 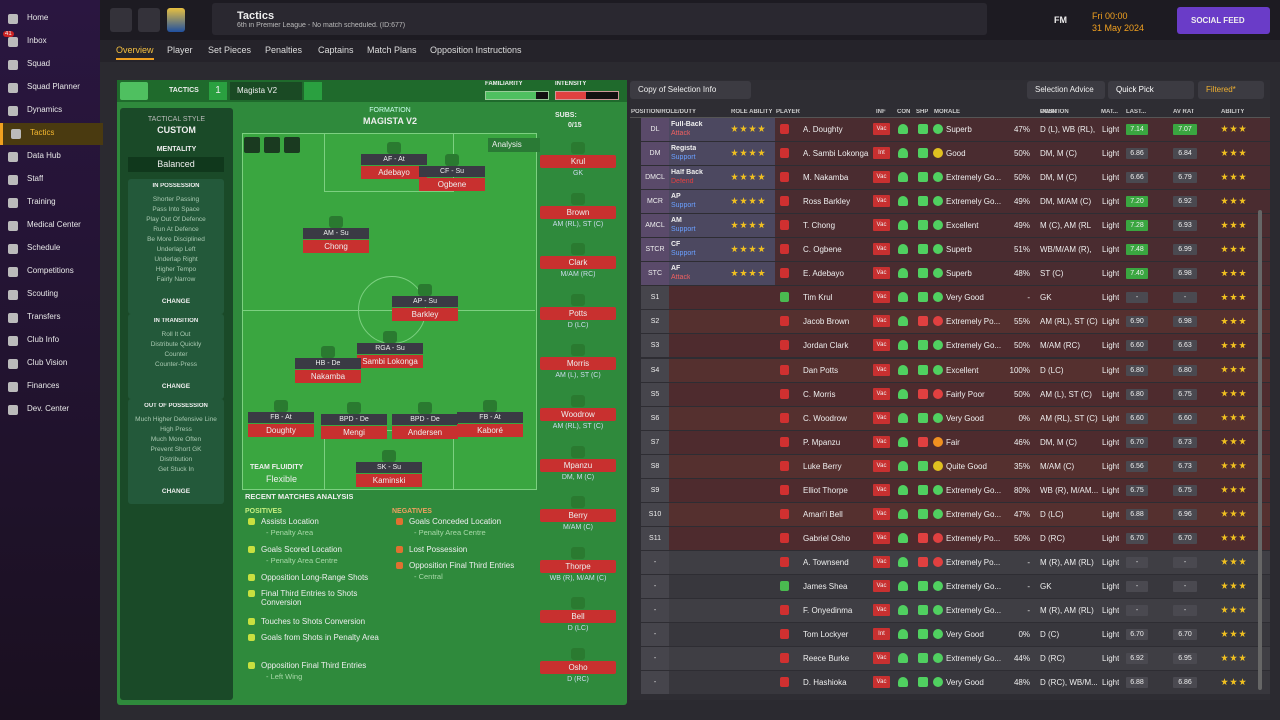 What do you see at coordinates (336, 241) in the screenshot?
I see `player-card: AM - Su Chong` at bounding box center [336, 241].